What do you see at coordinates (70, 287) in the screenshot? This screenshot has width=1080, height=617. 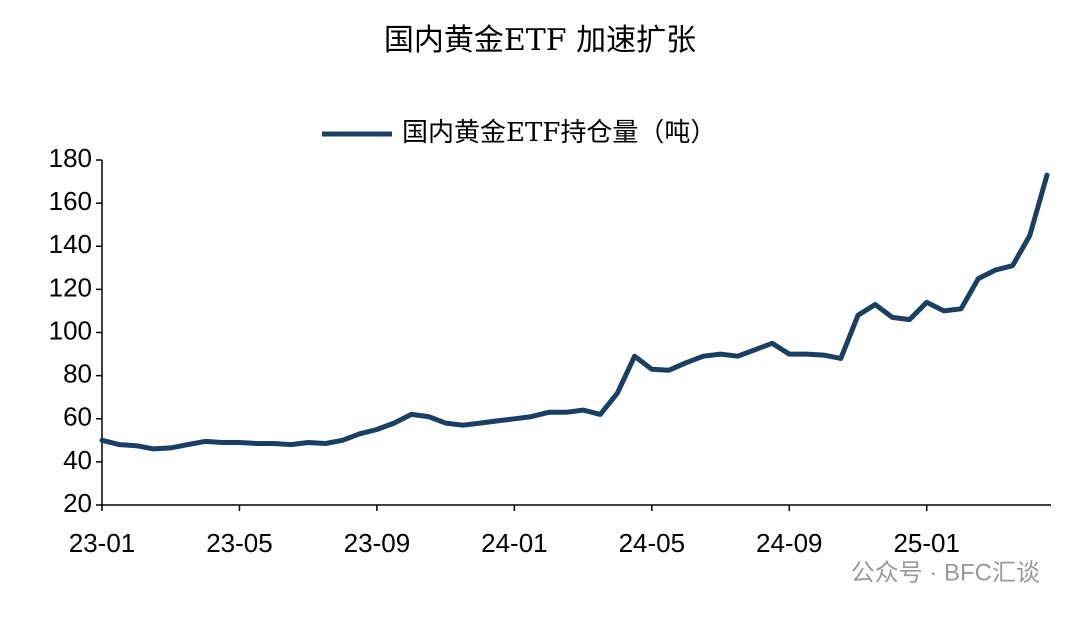 I see `y-tick-label: 120` at bounding box center [70, 287].